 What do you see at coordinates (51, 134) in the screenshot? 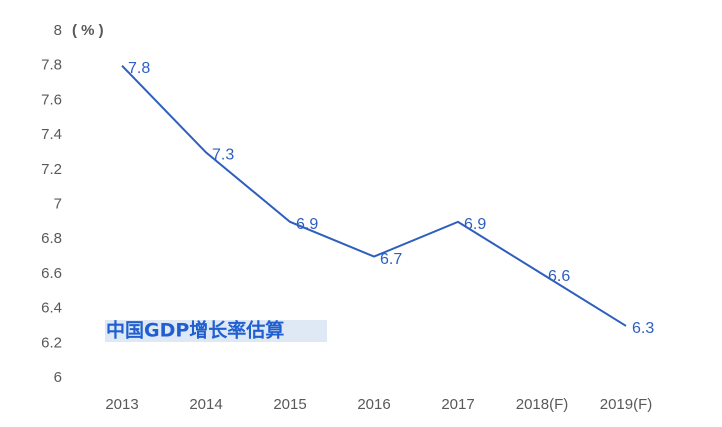
I see `y-tick-label: 7.4` at bounding box center [51, 134].